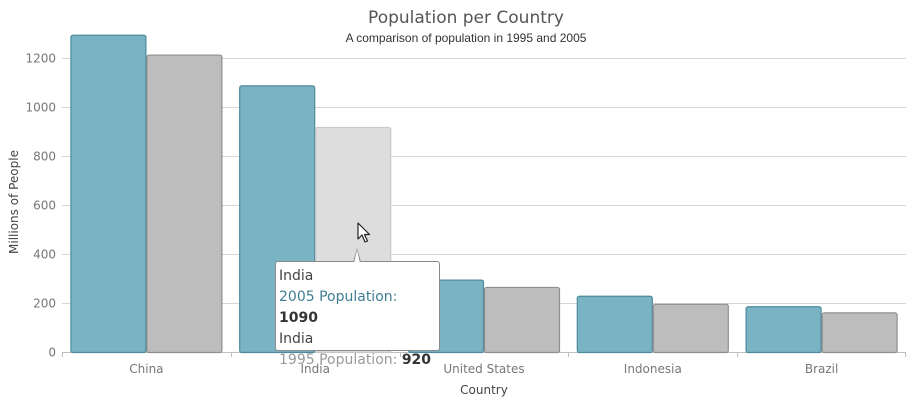 Image resolution: width=913 pixels, height=401 pixels. Describe the element at coordinates (357, 256) in the screenshot. I see `tooltip-caret-inner` at that location.